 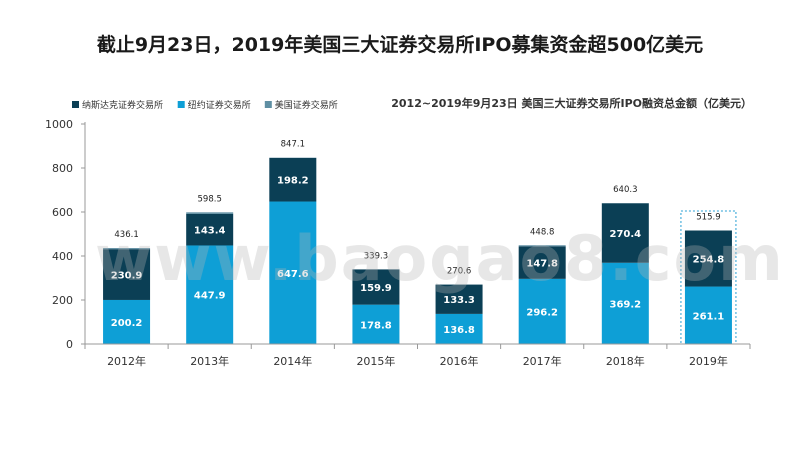 I want to click on bar-value-label: 147.8, so click(x=542, y=264).